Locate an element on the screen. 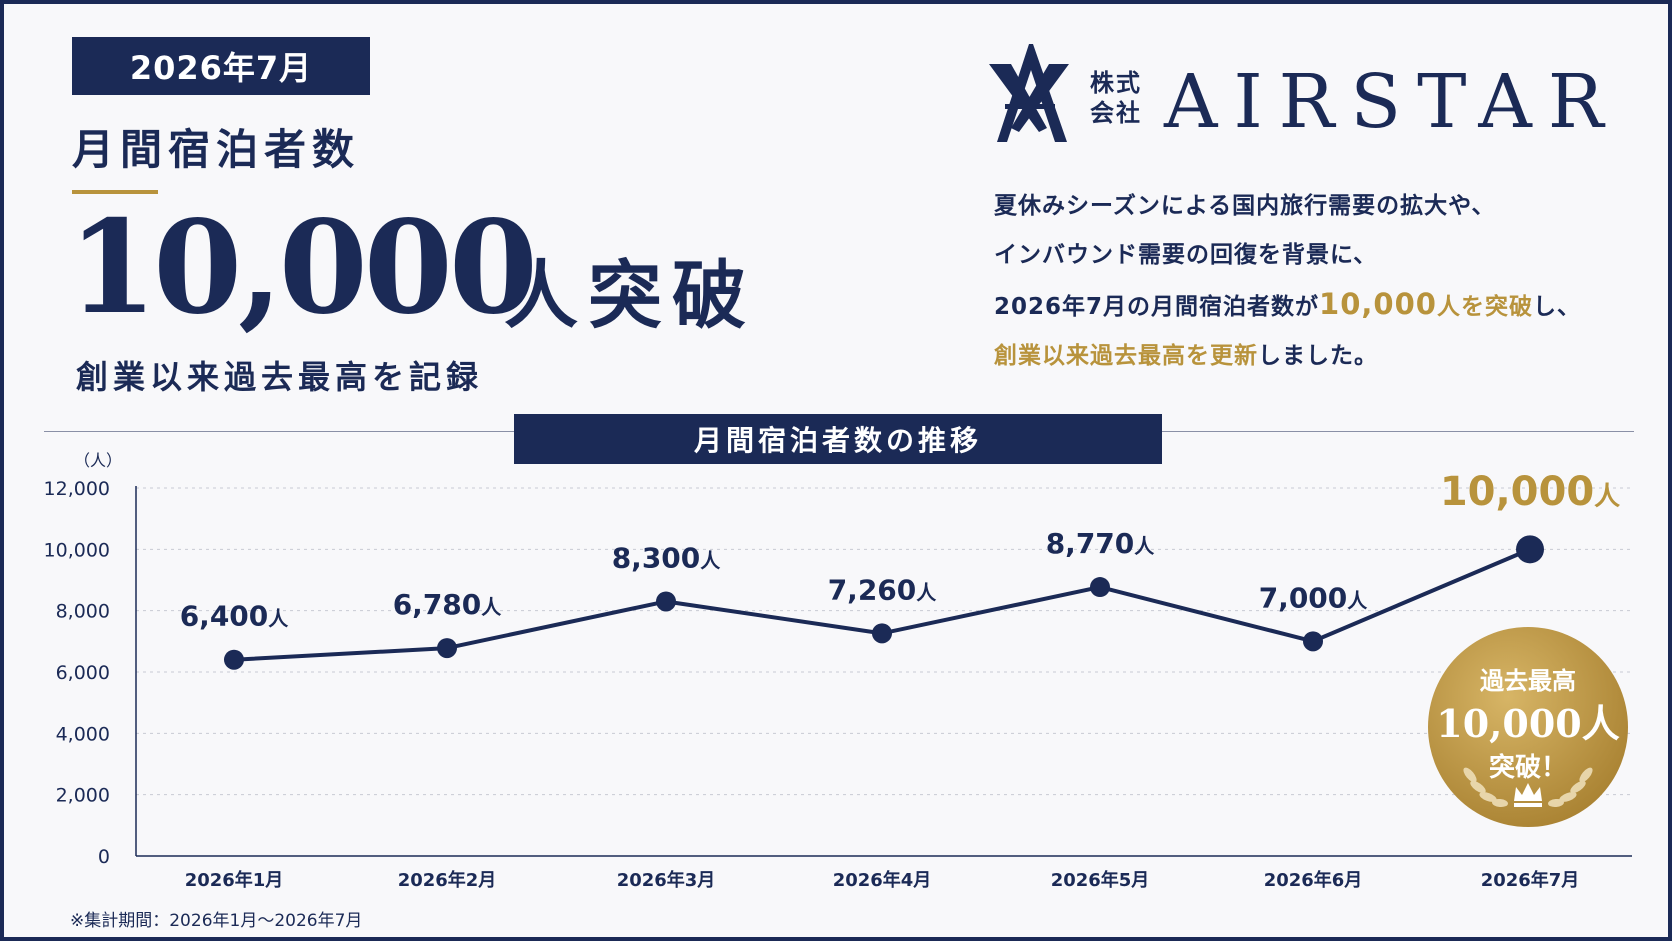 This screenshot has width=1672, height=941. badge-line3: 突破！ is located at coordinates (1528, 767).